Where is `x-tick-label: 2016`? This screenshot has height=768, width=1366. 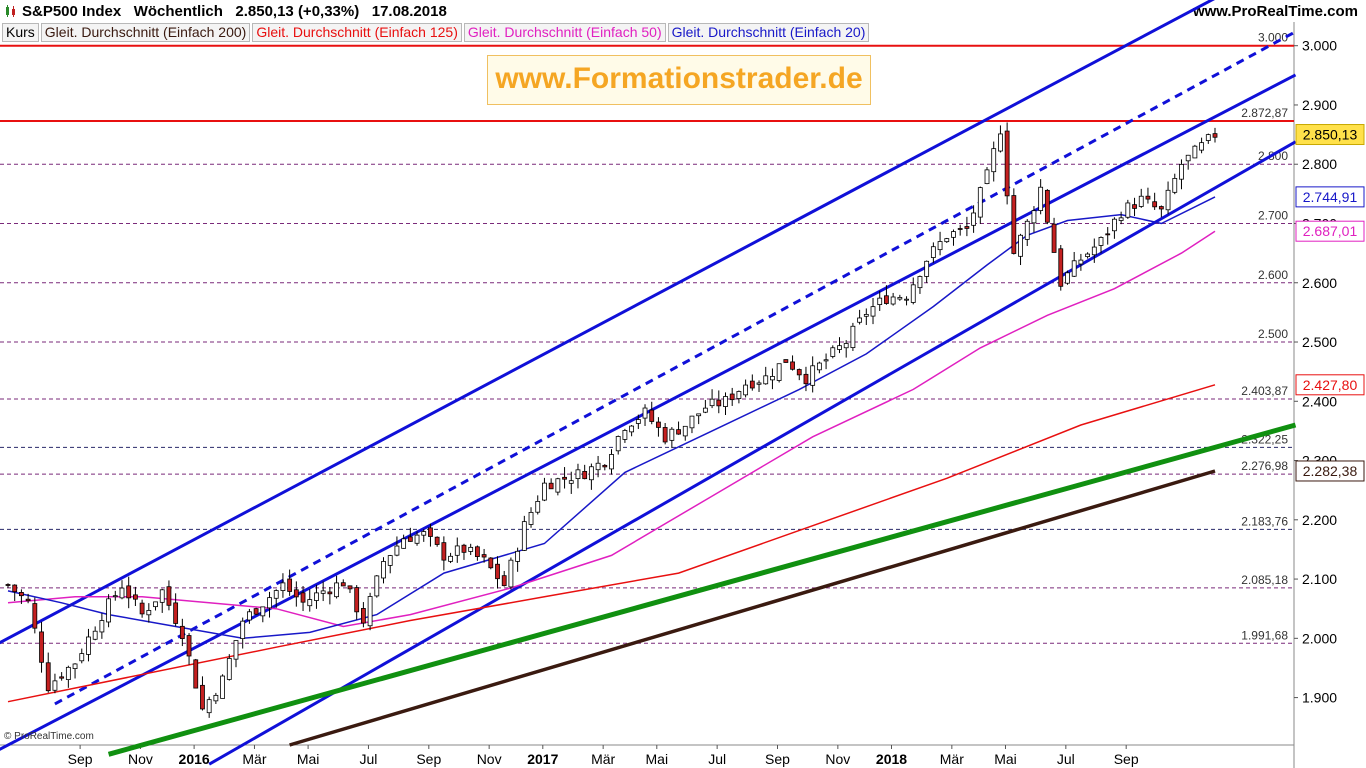 x-tick-label: 2016 is located at coordinates (194, 759).